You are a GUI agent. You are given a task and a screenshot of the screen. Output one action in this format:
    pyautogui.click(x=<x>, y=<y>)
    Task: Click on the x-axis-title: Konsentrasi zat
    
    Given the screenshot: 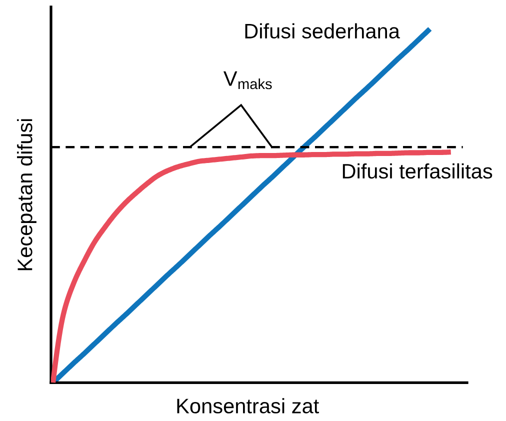 What is the action you would take?
    pyautogui.click(x=248, y=406)
    